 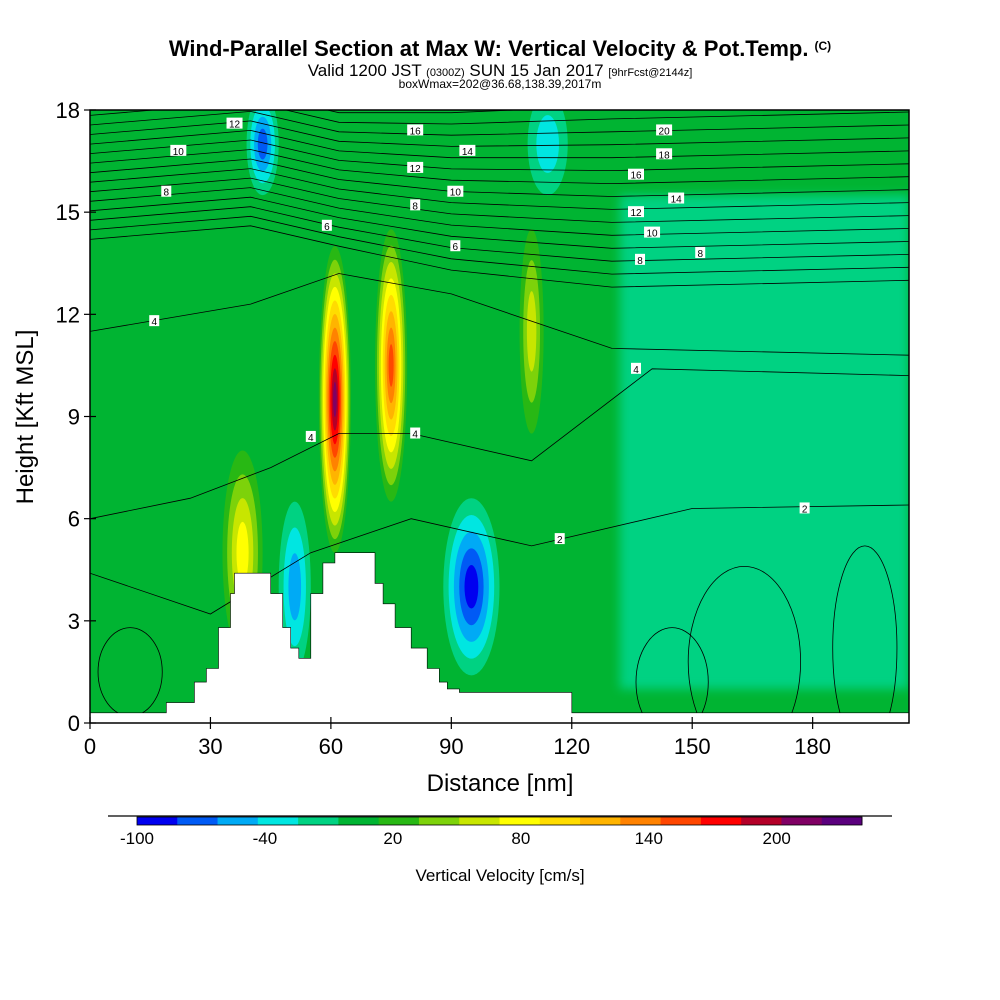 I want to click on contour-label-text: 16, so click(x=636, y=176).